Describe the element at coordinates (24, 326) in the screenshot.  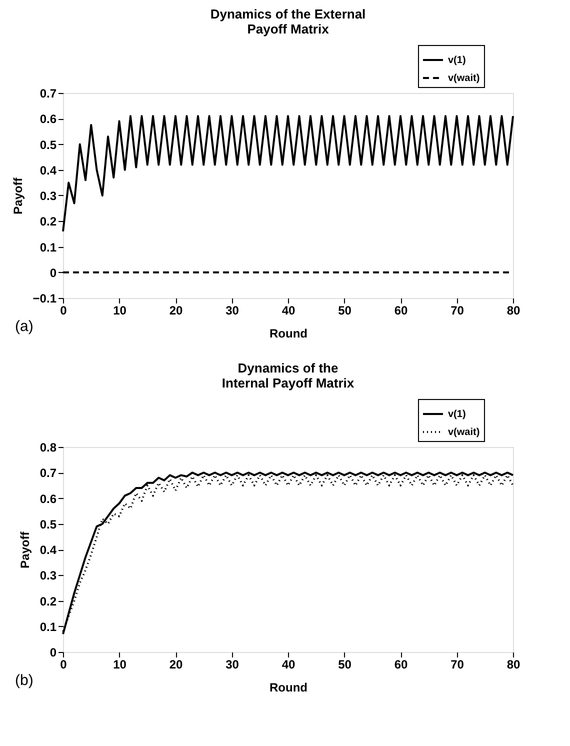
I see `text: (a)` at that location.